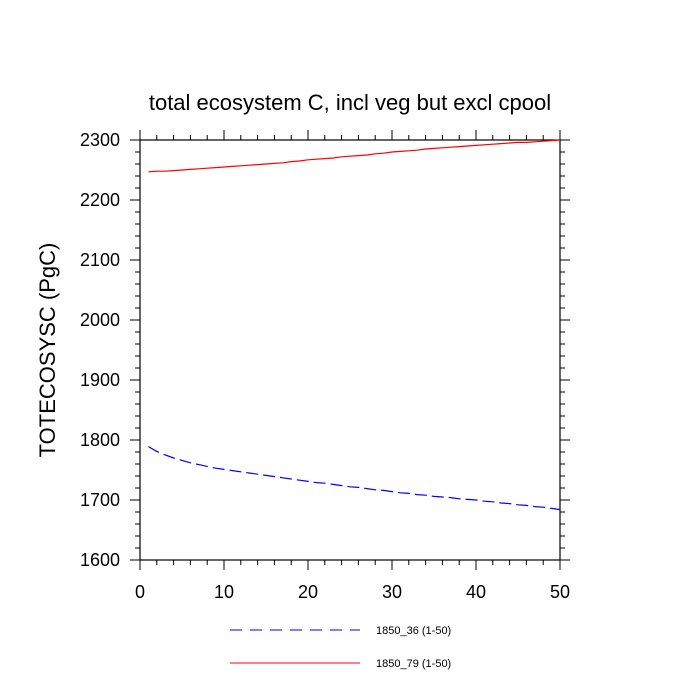 This screenshot has width=700, height=700. What do you see at coordinates (413, 664) in the screenshot?
I see `legend-label-2: 1850_79 (1-50)` at bounding box center [413, 664].